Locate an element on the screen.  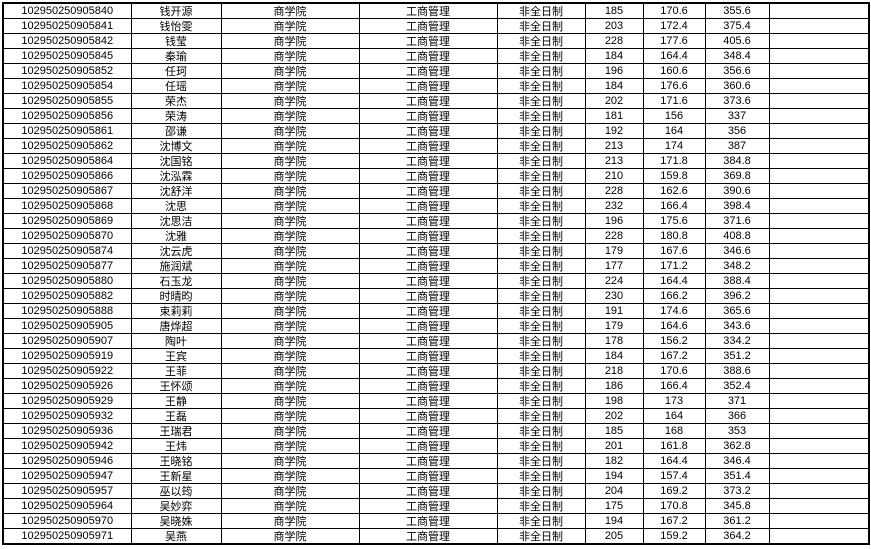
cell-total: 351.4 is located at coordinates (737, 476).